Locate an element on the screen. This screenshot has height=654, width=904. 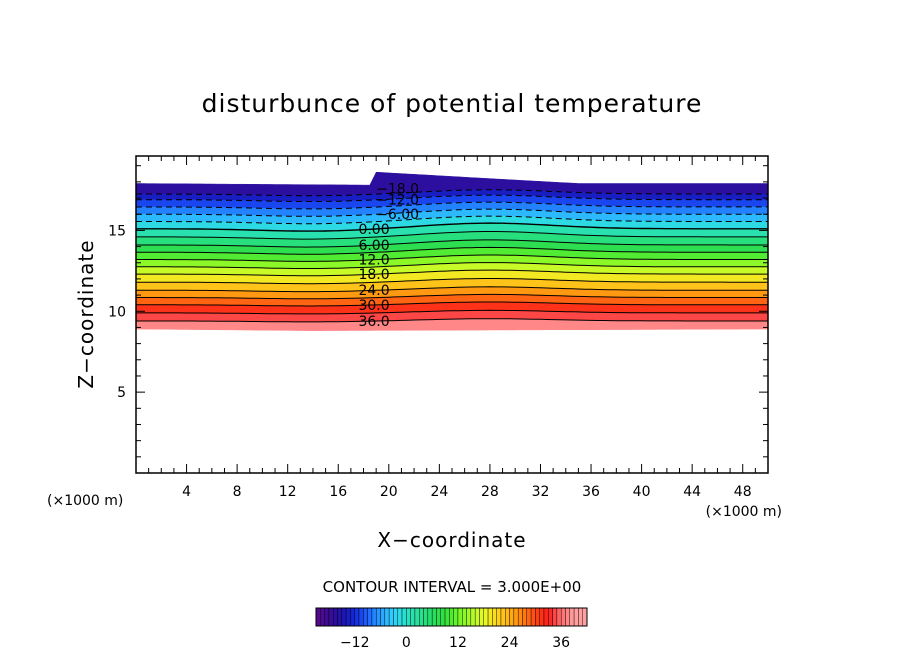
x-tick-label: 12 is located at coordinates (288, 492).